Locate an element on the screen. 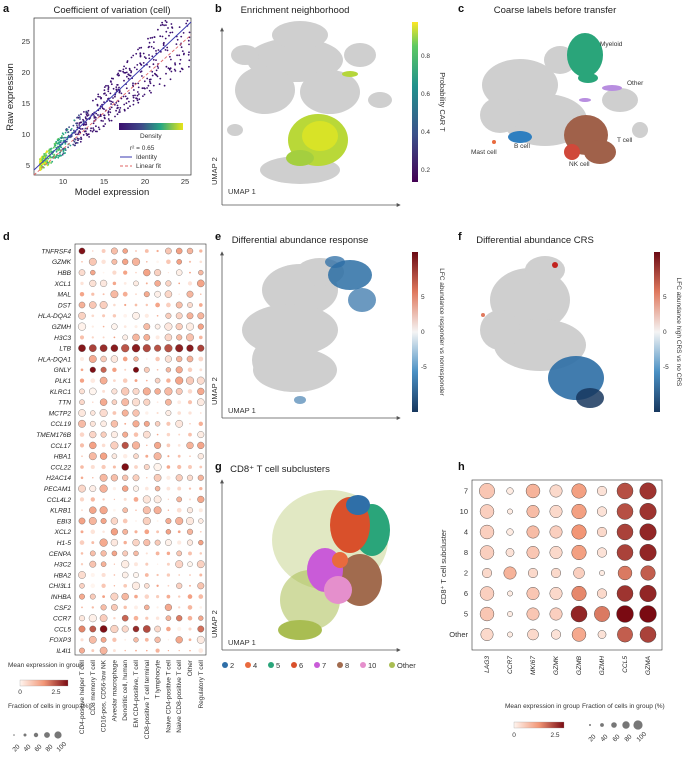  panel-h-letter: h is located at coordinates (461, 467).